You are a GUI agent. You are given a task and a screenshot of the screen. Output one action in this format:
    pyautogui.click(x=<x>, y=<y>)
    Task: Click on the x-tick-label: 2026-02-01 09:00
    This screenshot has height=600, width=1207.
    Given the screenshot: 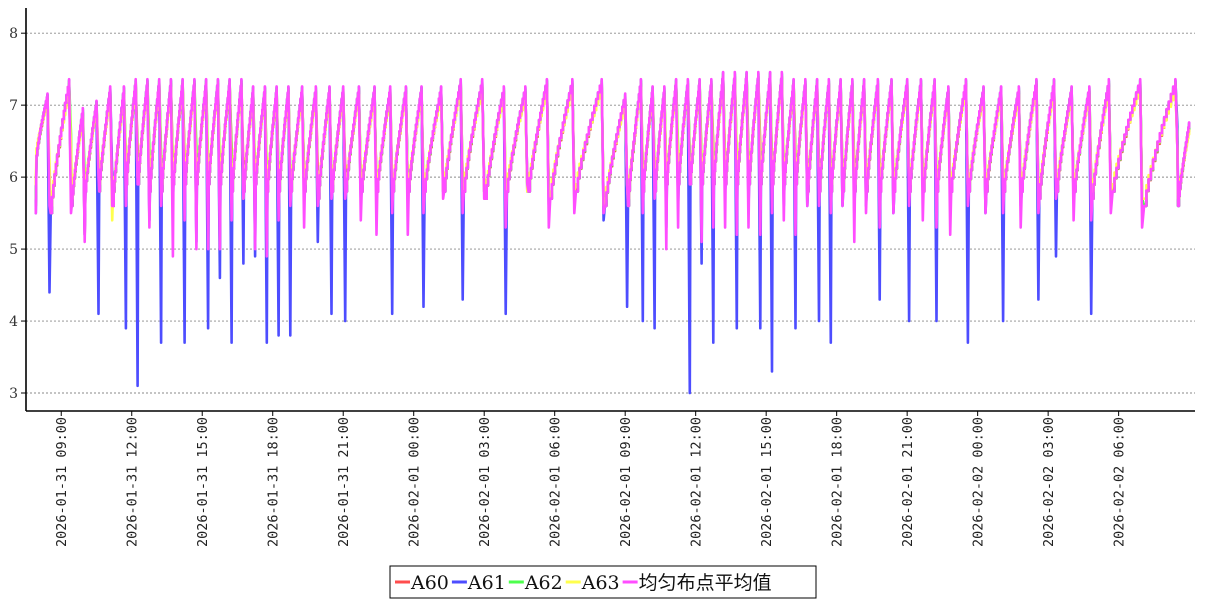 What is the action you would take?
    pyautogui.click(x=626, y=482)
    